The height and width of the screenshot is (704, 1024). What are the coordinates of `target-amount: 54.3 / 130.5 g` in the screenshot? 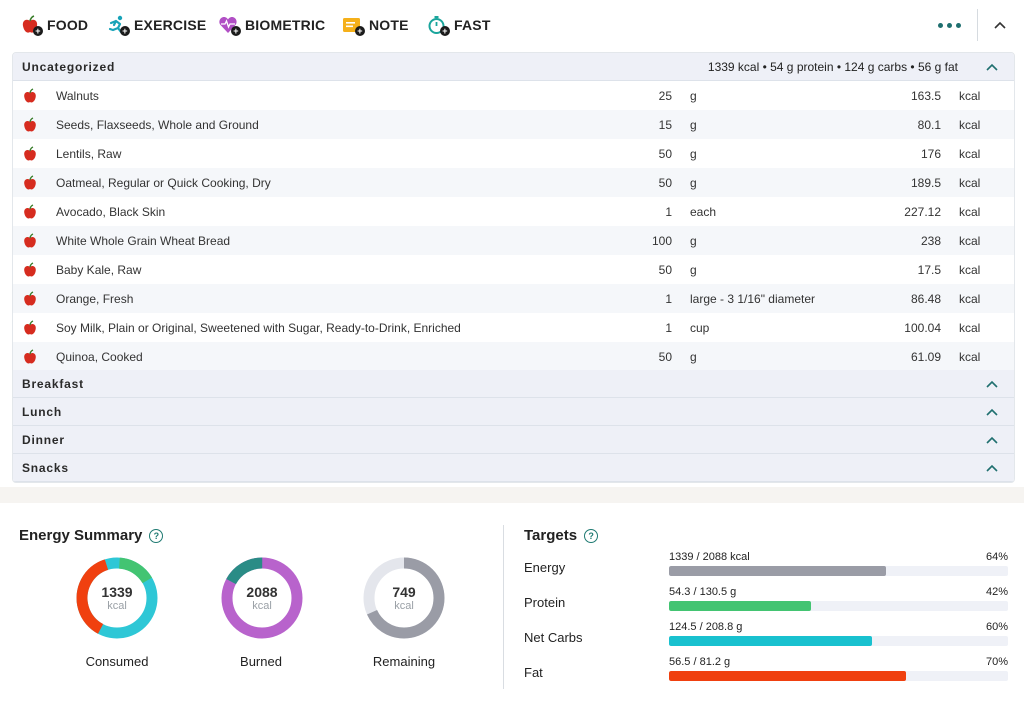 It's located at (703, 592).